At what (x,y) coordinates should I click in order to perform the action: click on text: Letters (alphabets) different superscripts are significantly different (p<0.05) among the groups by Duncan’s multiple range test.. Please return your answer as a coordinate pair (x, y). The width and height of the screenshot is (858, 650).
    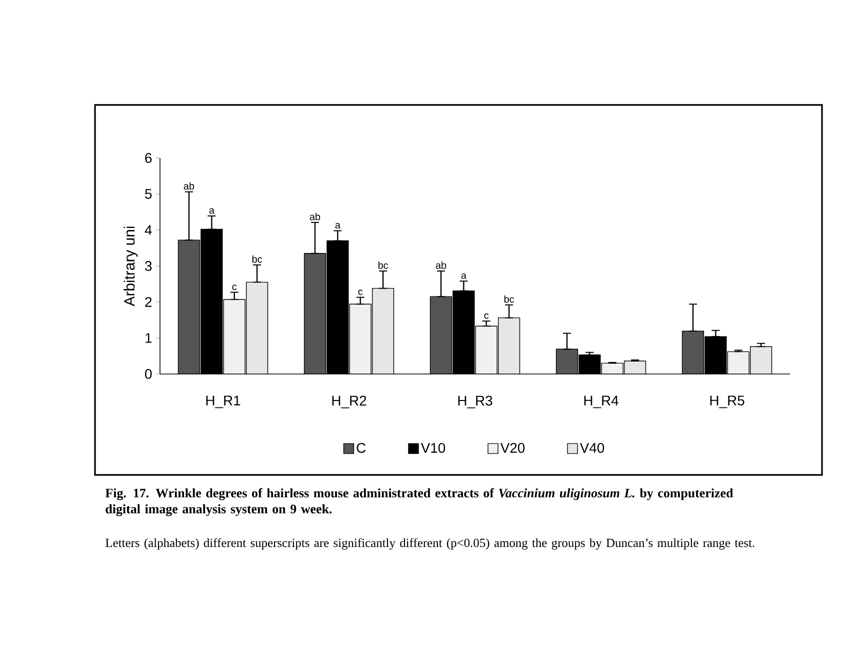
    Looking at the image, I should click on (430, 544).